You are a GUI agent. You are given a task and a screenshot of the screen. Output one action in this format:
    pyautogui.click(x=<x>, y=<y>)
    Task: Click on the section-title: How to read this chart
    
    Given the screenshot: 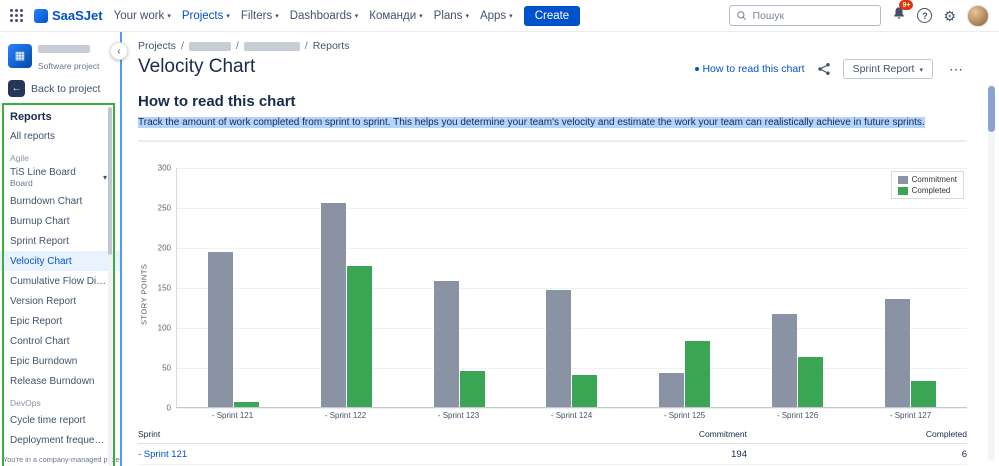 What is the action you would take?
    pyautogui.click(x=217, y=101)
    